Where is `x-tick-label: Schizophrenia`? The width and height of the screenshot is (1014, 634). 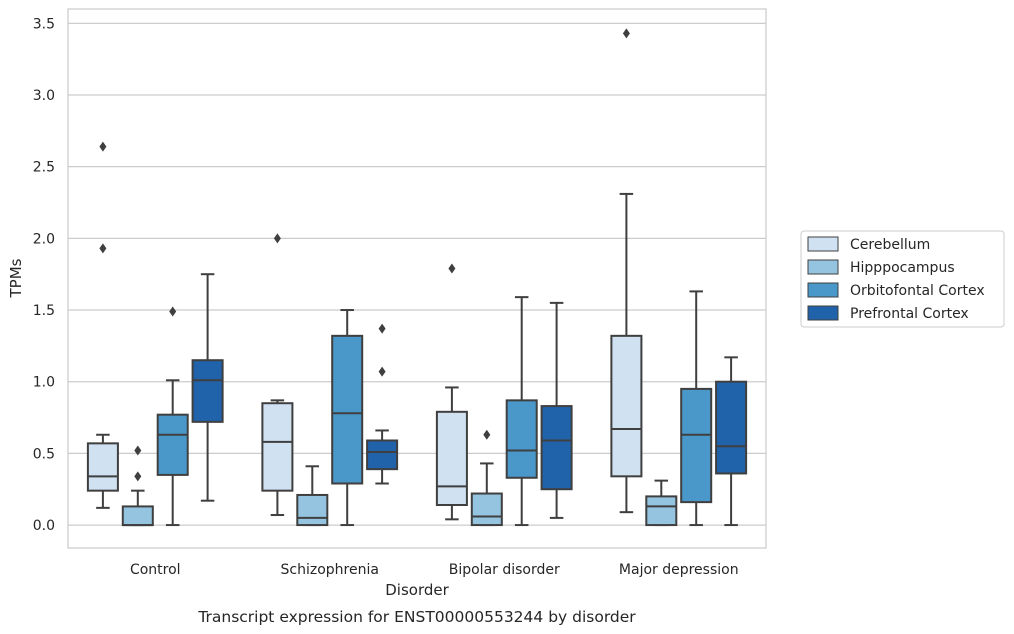 x-tick-label: Schizophrenia is located at coordinates (330, 570).